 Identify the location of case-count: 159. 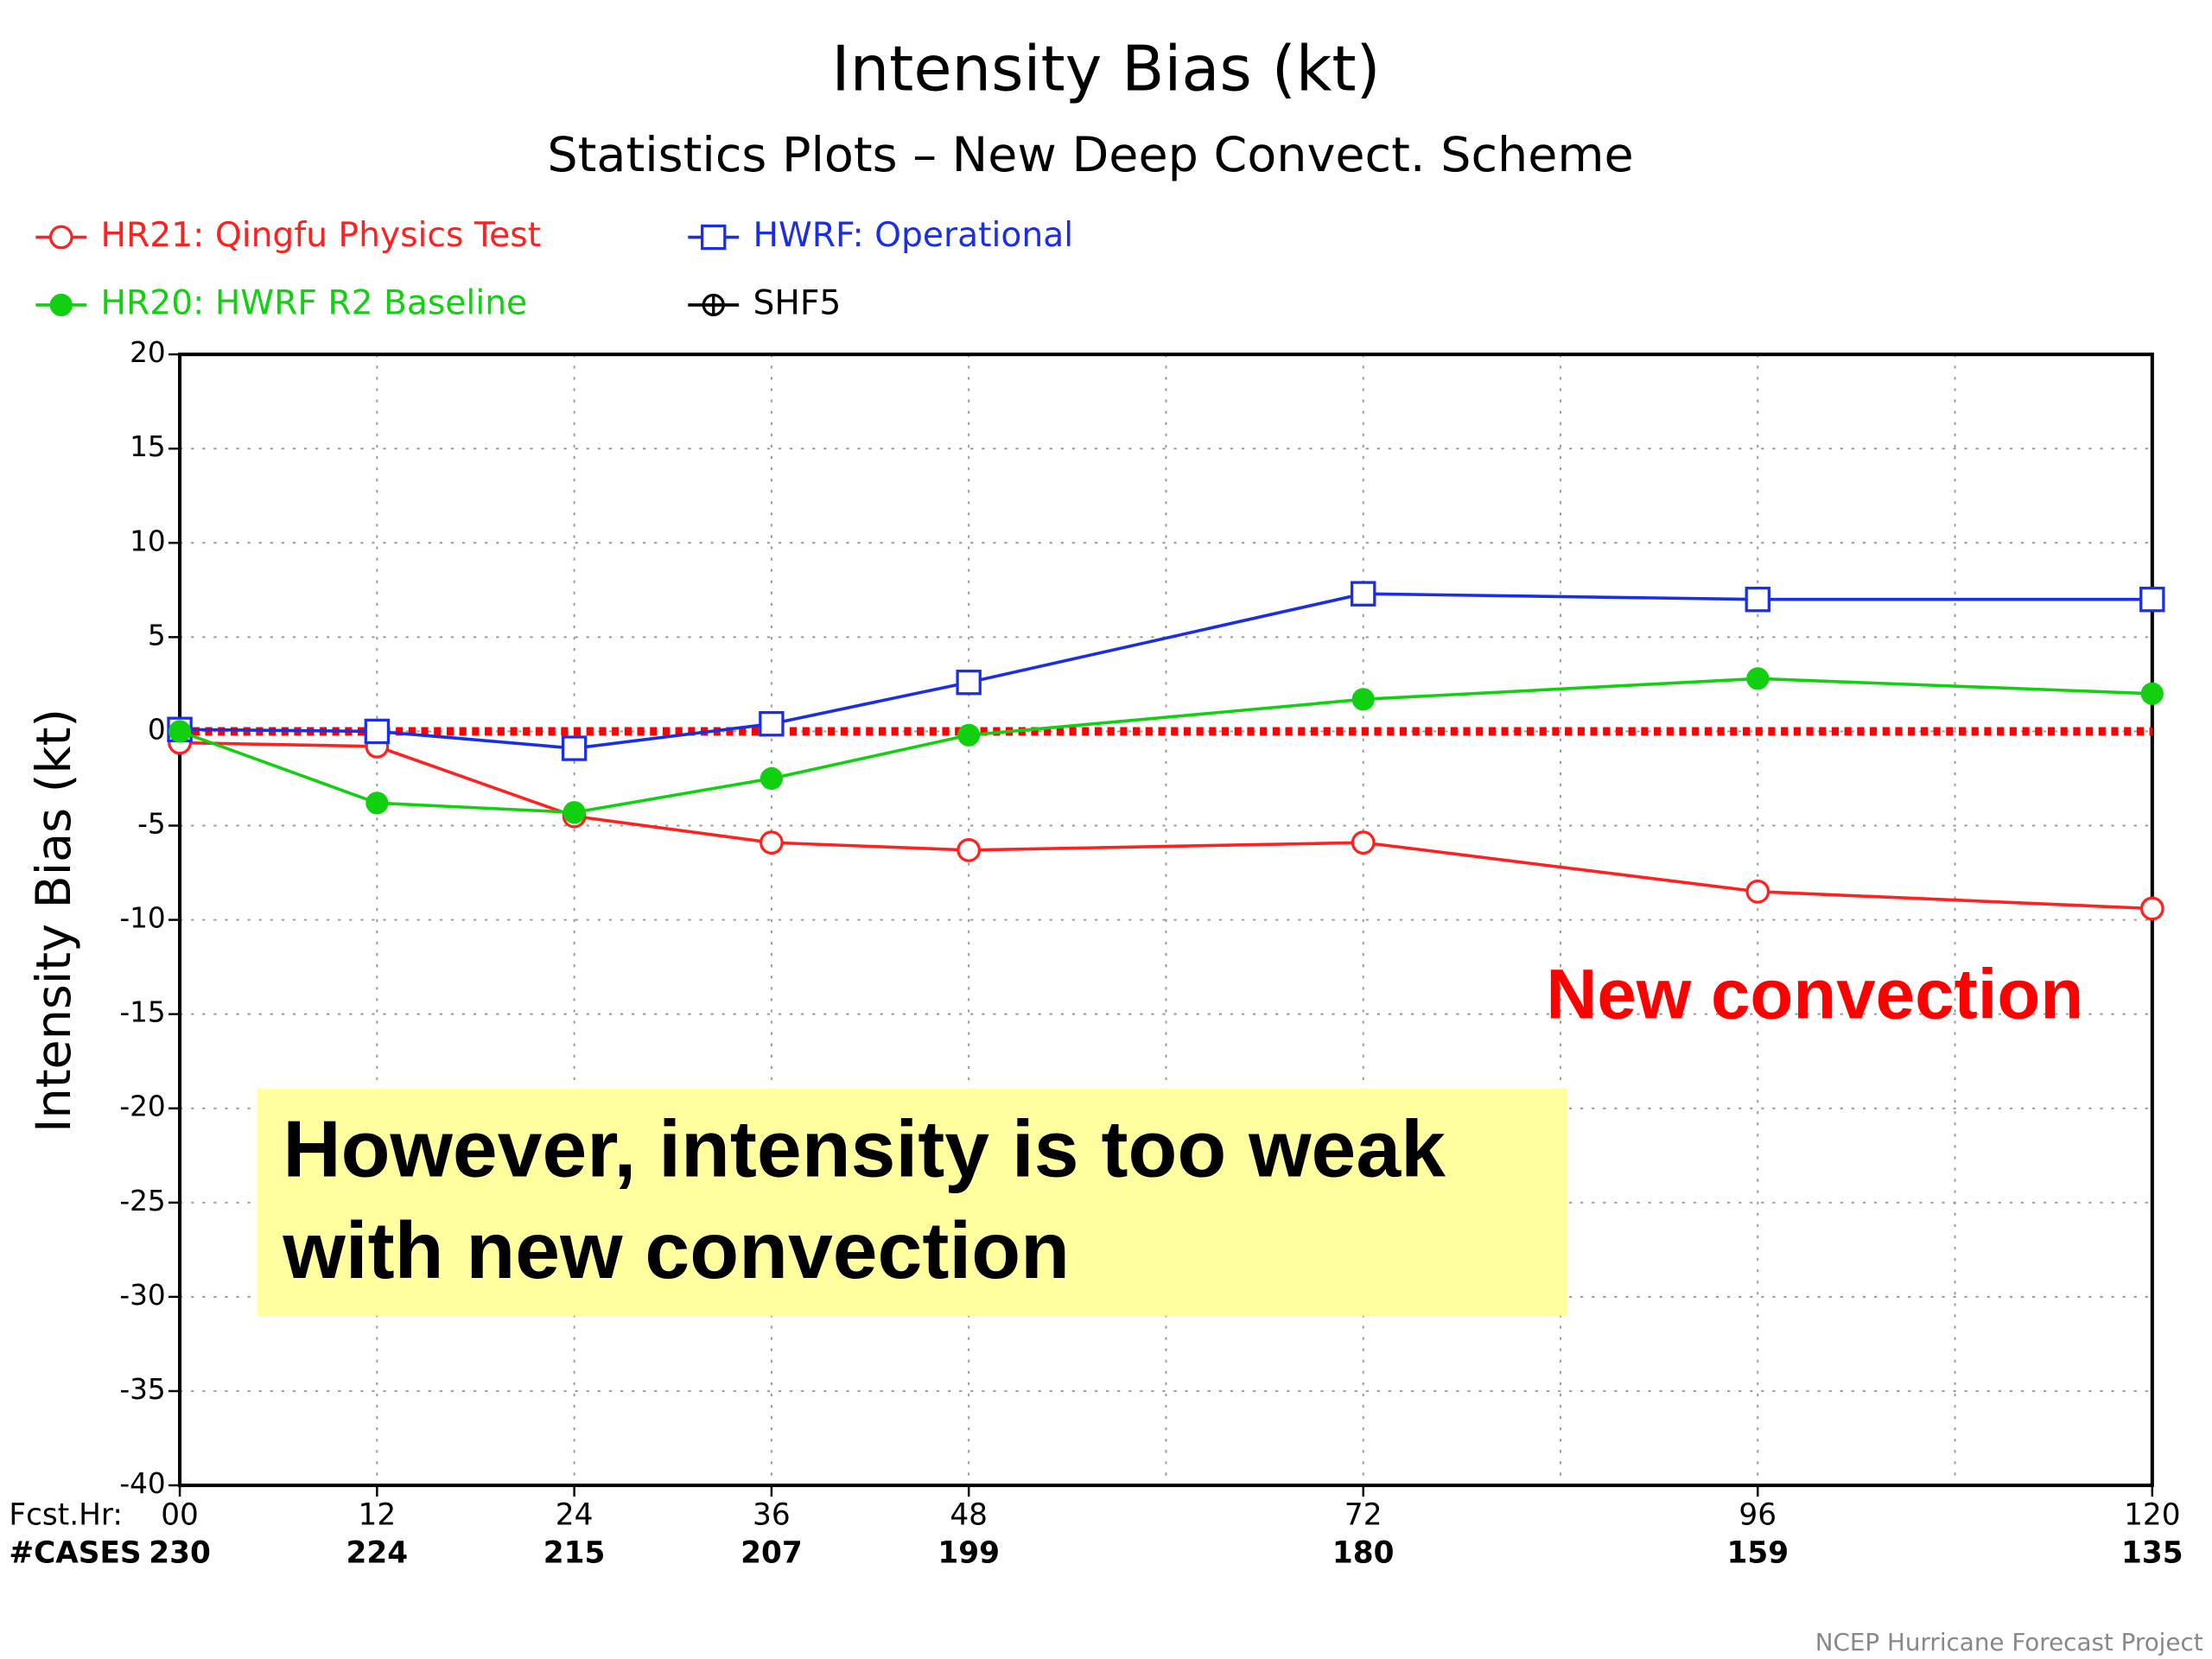
(1757, 1553).